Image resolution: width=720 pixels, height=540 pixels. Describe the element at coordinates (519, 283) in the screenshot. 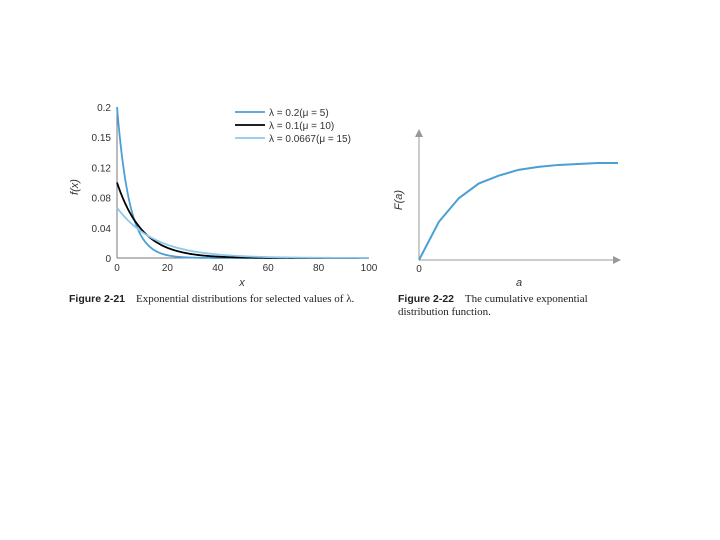

I see `cdf-x-axis-label: a` at that location.